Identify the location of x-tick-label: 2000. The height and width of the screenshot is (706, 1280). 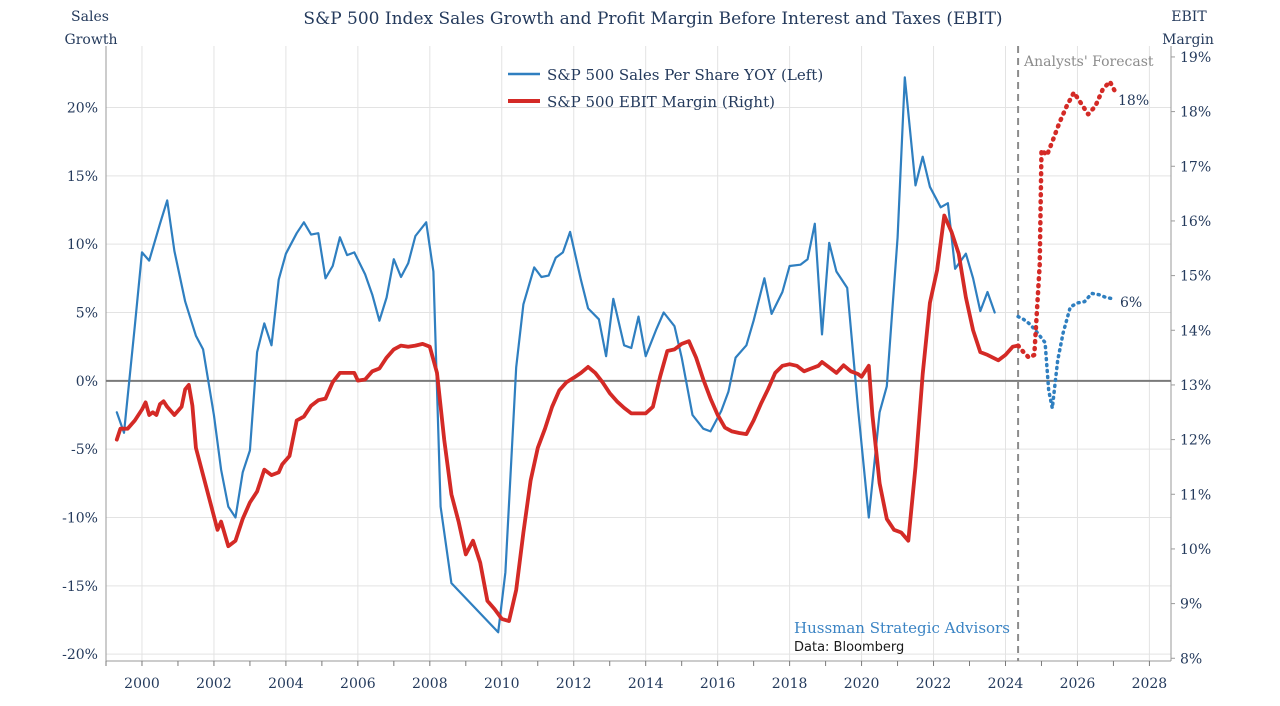
(142, 684).